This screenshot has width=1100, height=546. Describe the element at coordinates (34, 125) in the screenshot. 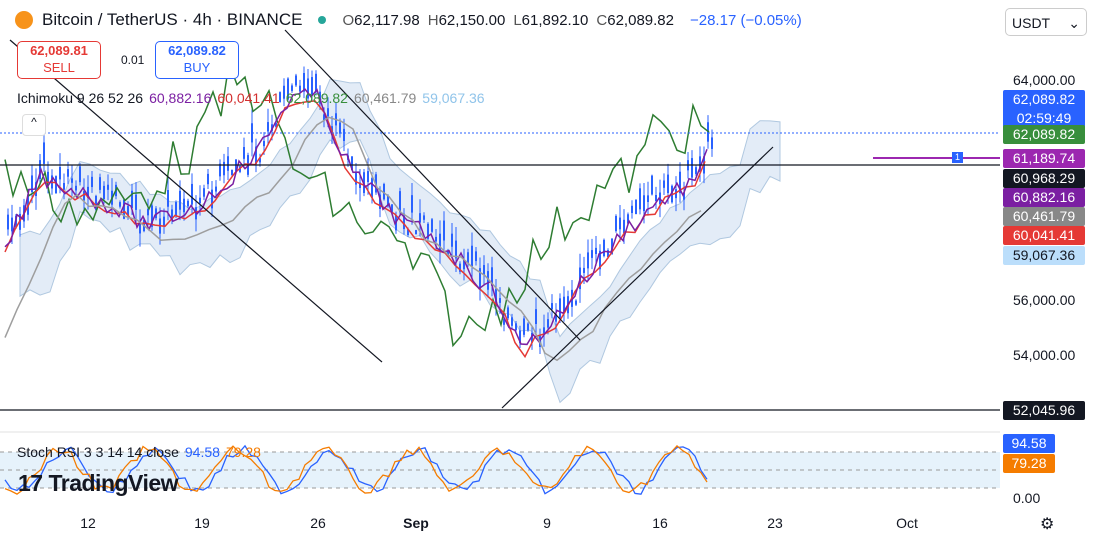

I see `collapse-button: ^` at that location.